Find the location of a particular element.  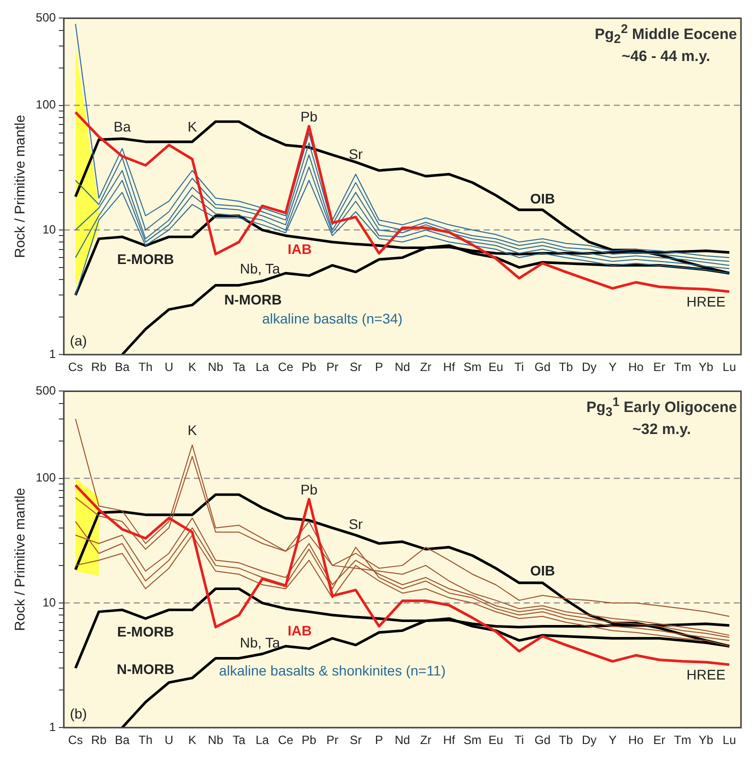

text: ~46 - 44 m.y. is located at coordinates (666, 57).